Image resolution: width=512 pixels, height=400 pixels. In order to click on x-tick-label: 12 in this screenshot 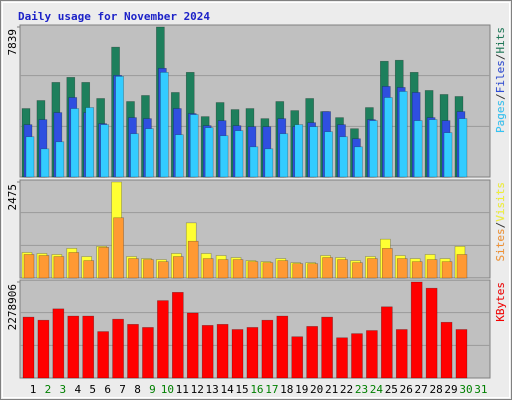, I will do `click(197, 389)`.